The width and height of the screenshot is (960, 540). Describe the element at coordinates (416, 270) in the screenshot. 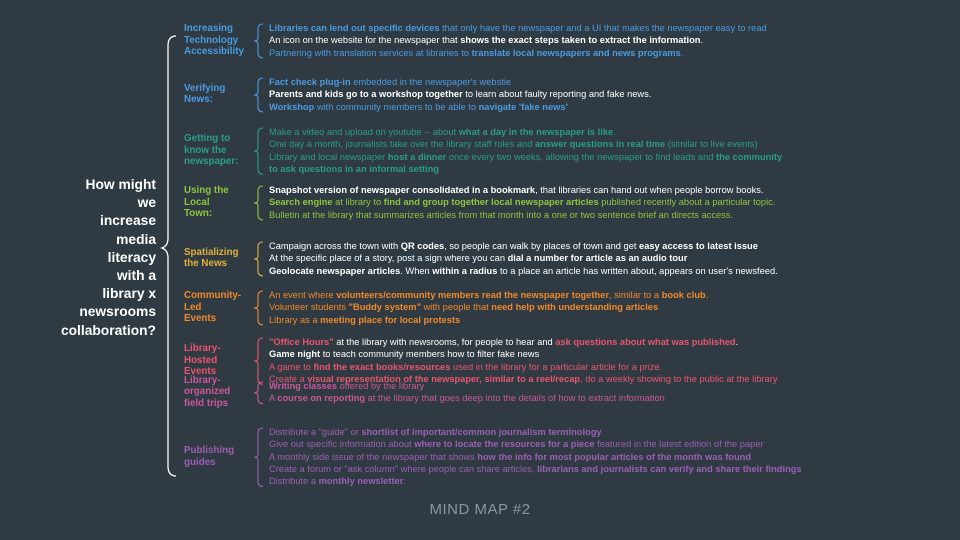

I see `idea-text: . When` at that location.